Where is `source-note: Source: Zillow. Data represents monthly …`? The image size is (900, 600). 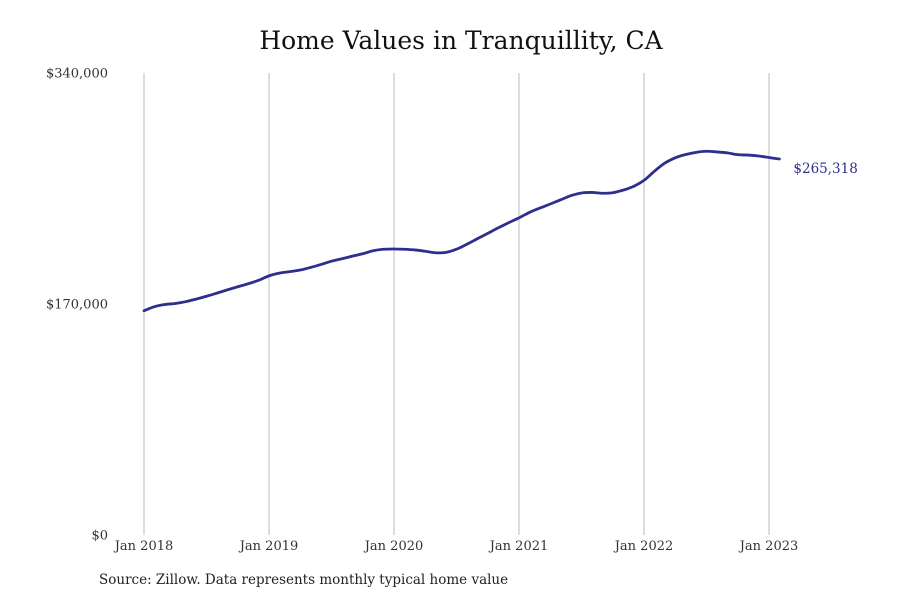
source-note: Source: Zillow. Data represents monthly … is located at coordinates (304, 580).